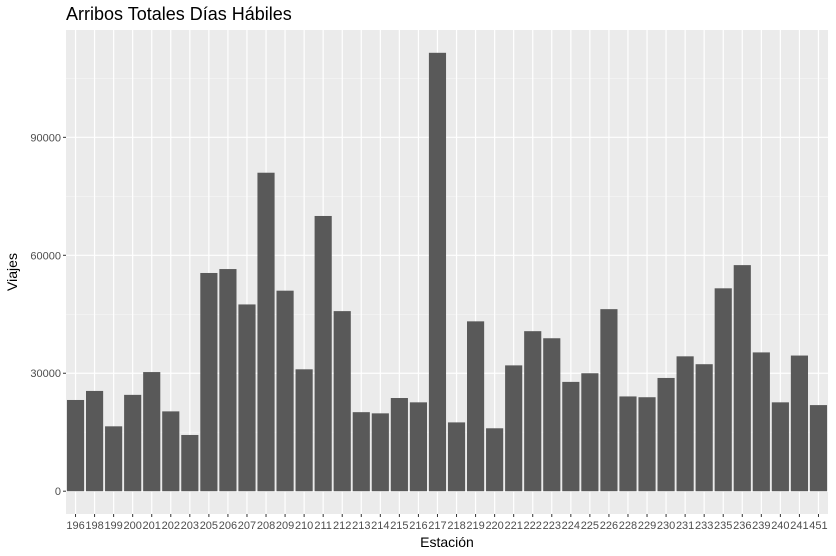 The height and width of the screenshot is (556, 836). Describe the element at coordinates (75, 526) in the screenshot. I see `x-tick-label: 196` at that location.